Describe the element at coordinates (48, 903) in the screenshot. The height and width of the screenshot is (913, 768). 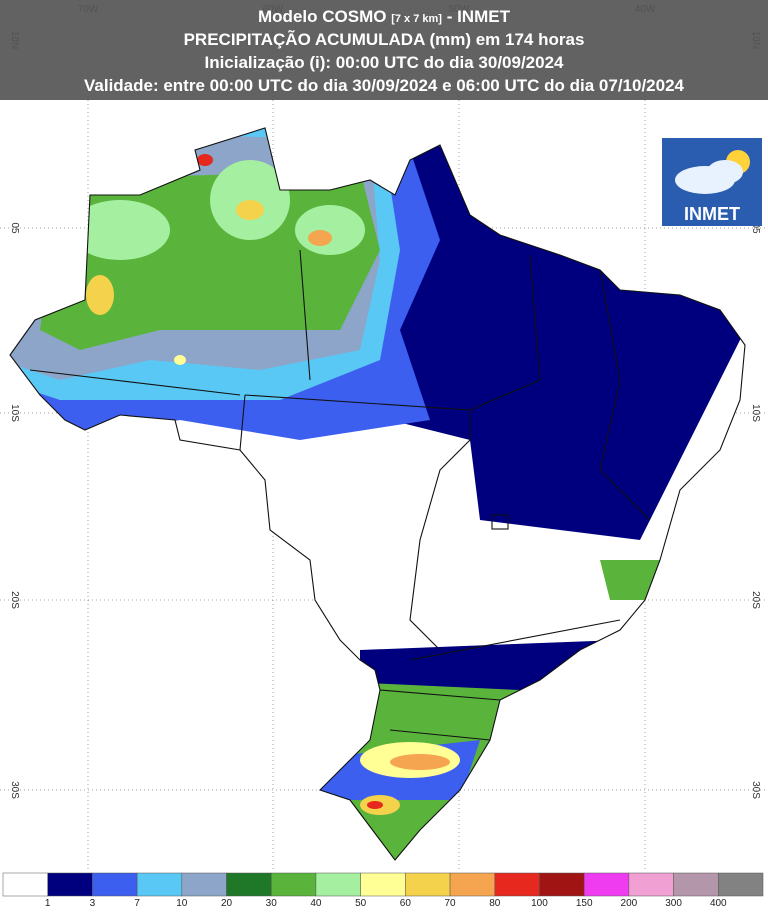
I see `legend-label: 1` at that location.